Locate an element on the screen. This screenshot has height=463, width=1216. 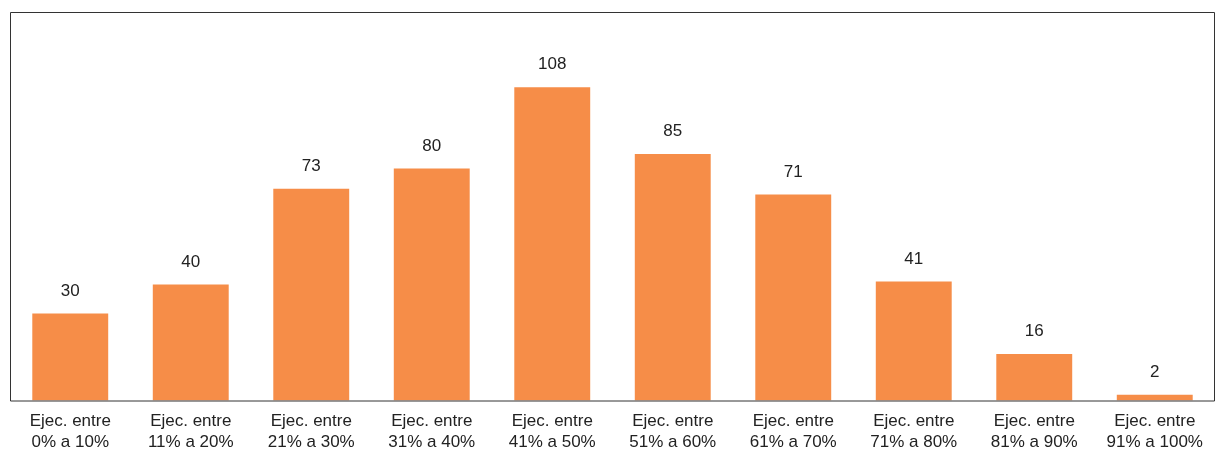
x-tick-label: Ejec. entre 11% a 20% is located at coordinates (190, 431).